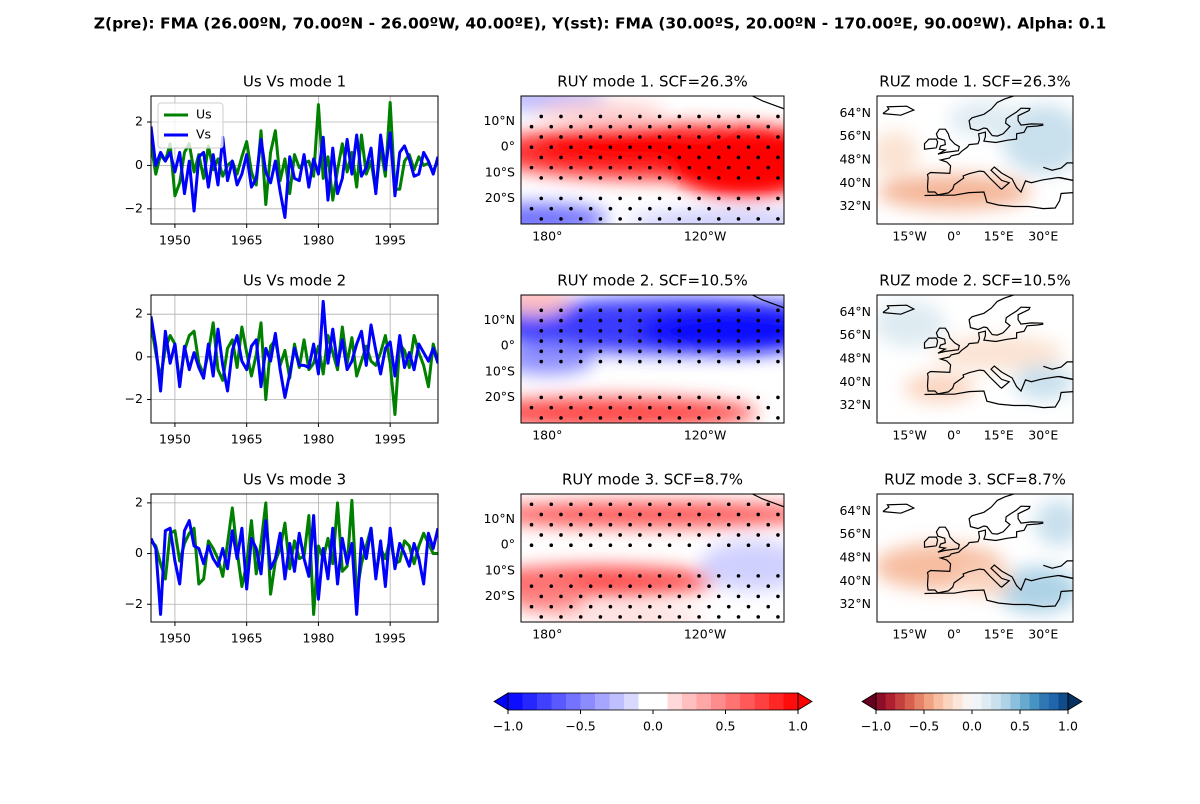  I want to click on lat-label: 48°N, so click(855, 557).